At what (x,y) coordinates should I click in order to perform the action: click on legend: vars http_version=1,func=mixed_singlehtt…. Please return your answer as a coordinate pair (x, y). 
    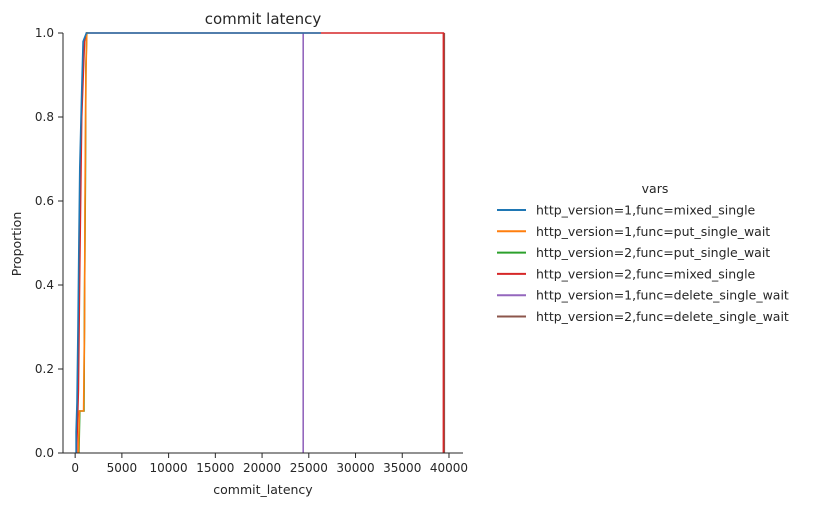
    Looking at the image, I should click on (643, 252).